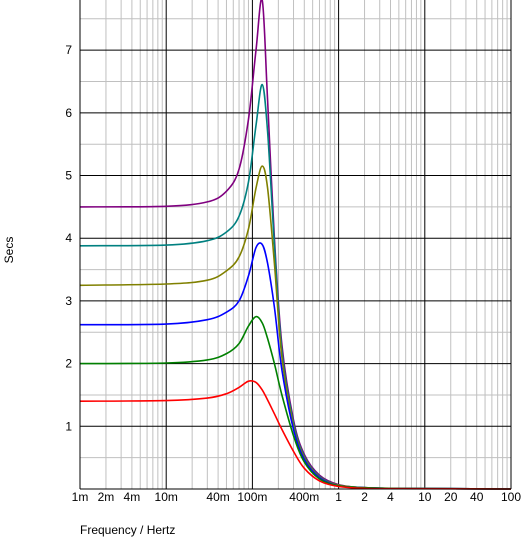 The height and width of the screenshot is (537, 521). I want to click on y-tick-label: 5, so click(68, 176).